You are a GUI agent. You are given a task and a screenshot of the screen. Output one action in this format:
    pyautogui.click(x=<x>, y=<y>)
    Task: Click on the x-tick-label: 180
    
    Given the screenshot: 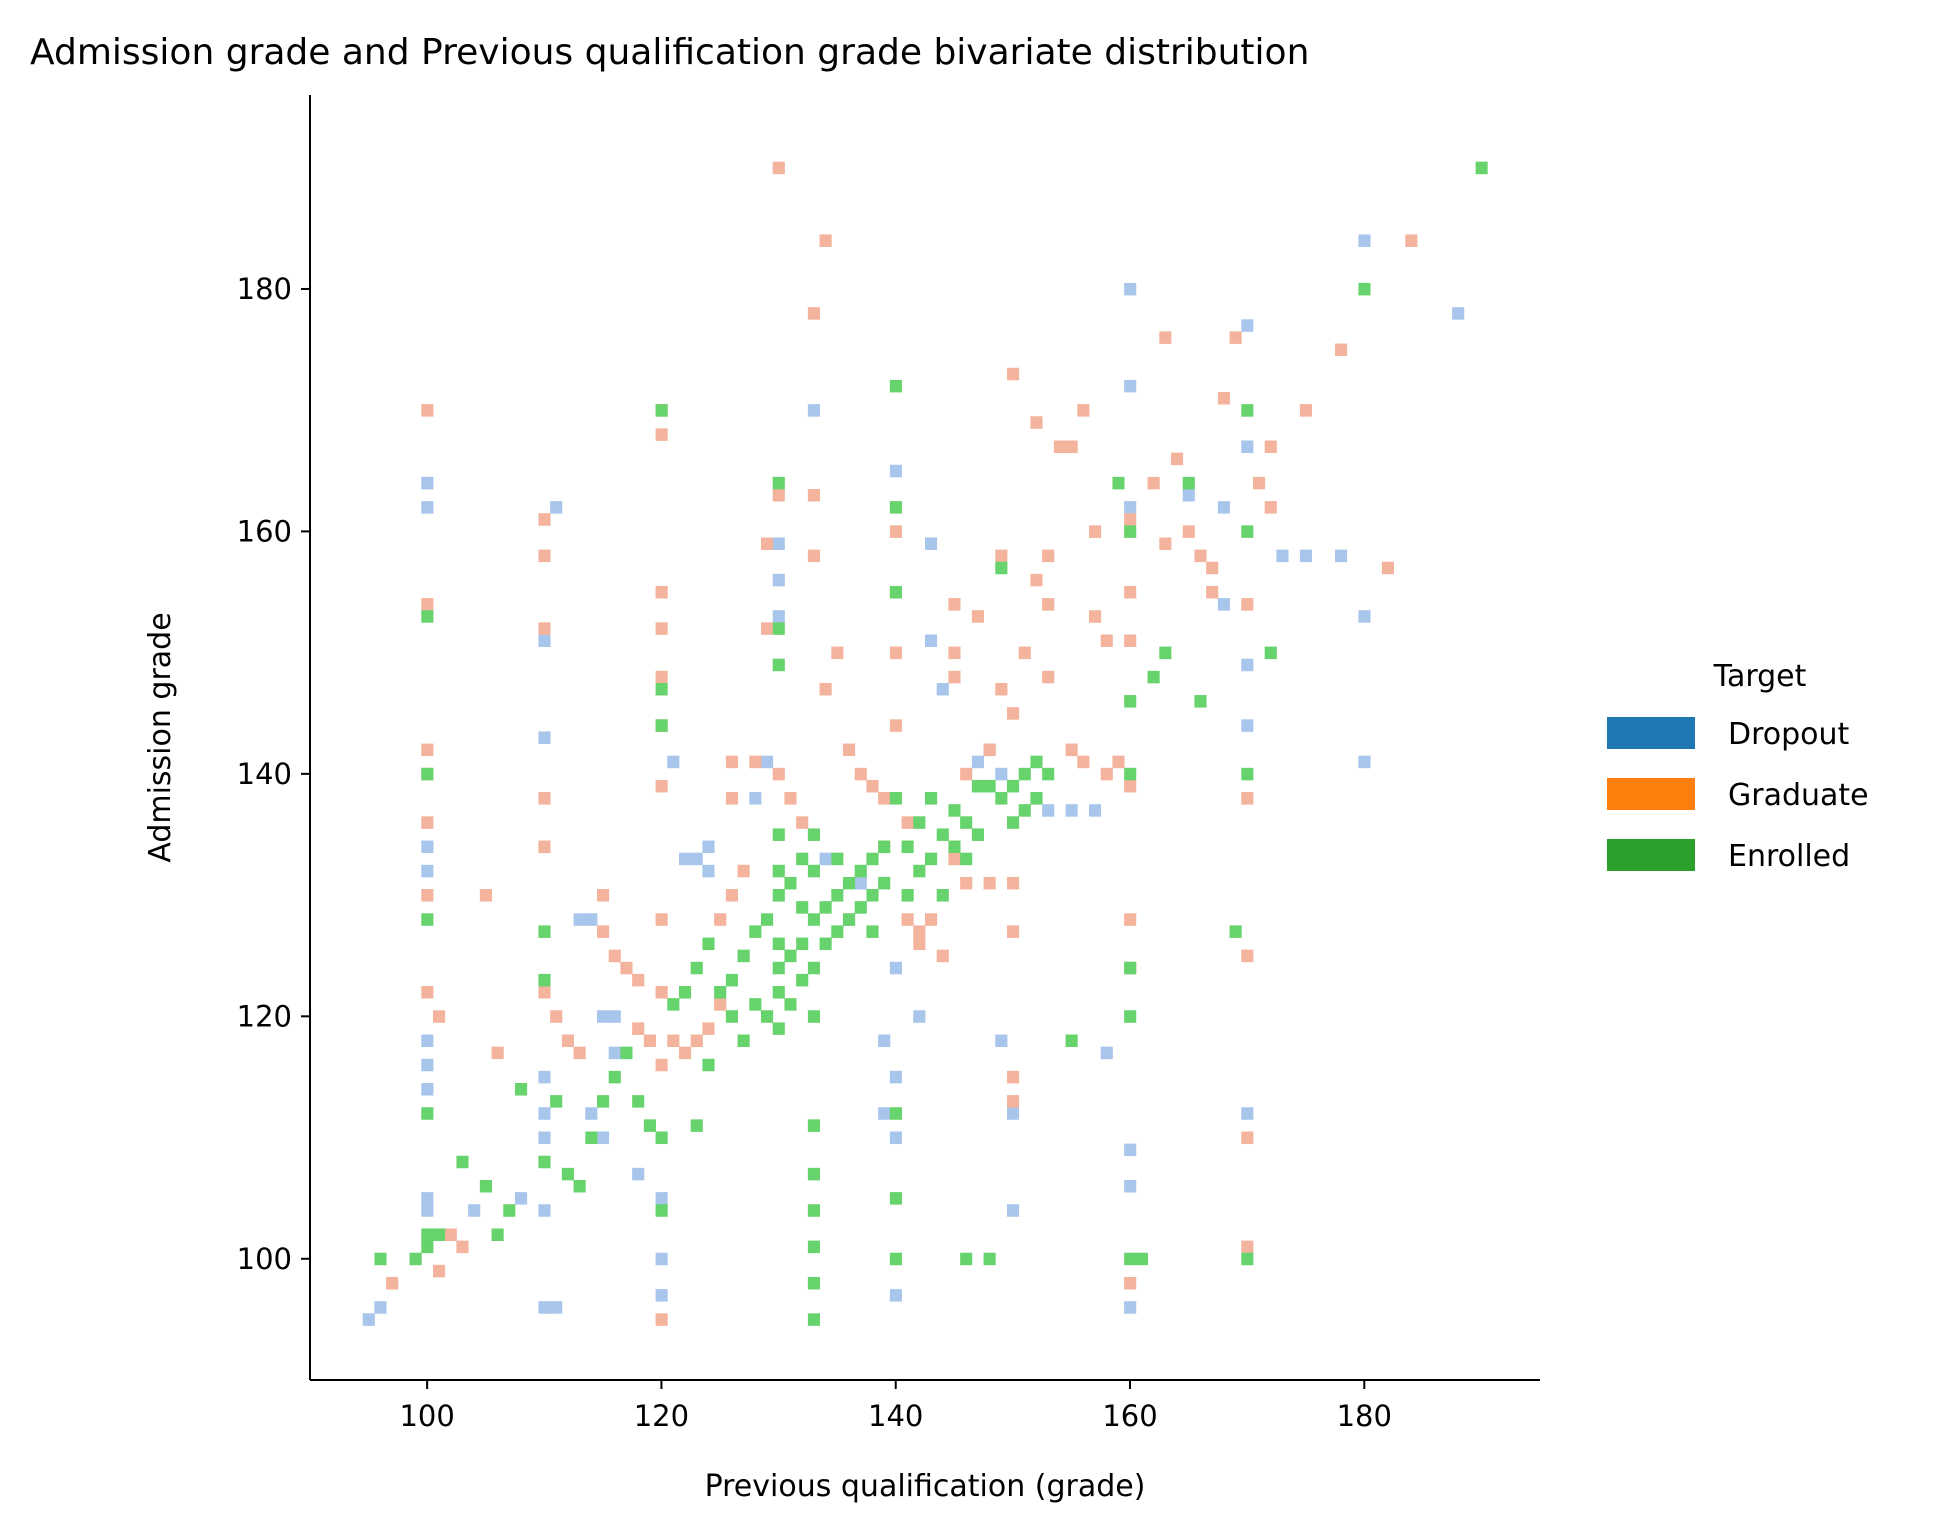 What is the action you would take?
    pyautogui.click(x=1364, y=1416)
    